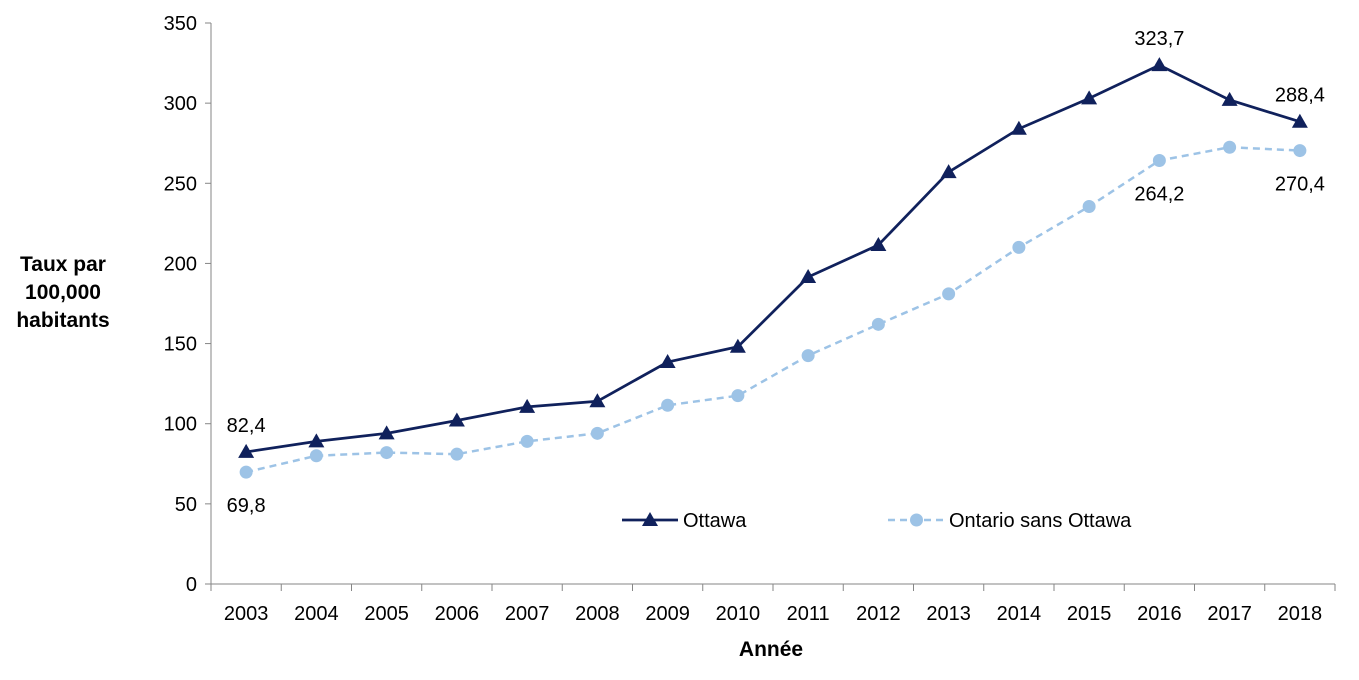  I want to click on x-tick-label: 2011, so click(808, 614).